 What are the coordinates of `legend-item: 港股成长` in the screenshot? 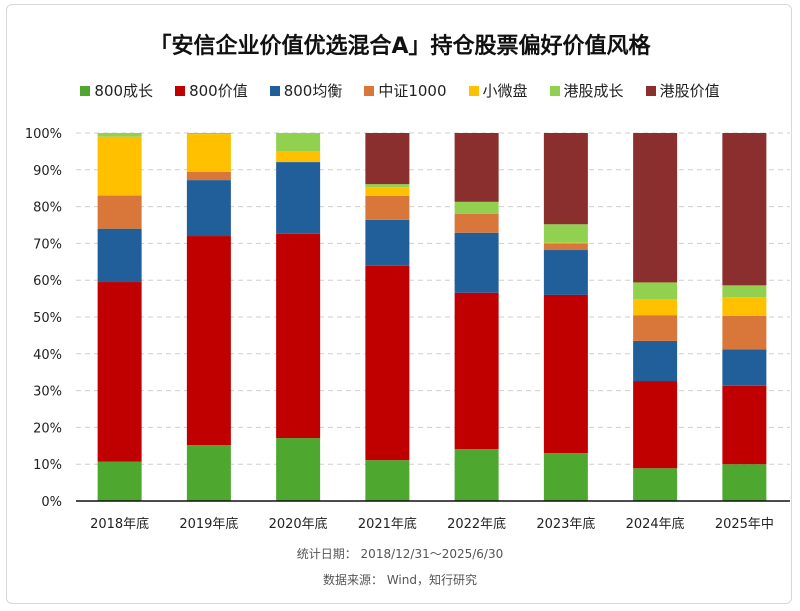 It's located at (586, 90).